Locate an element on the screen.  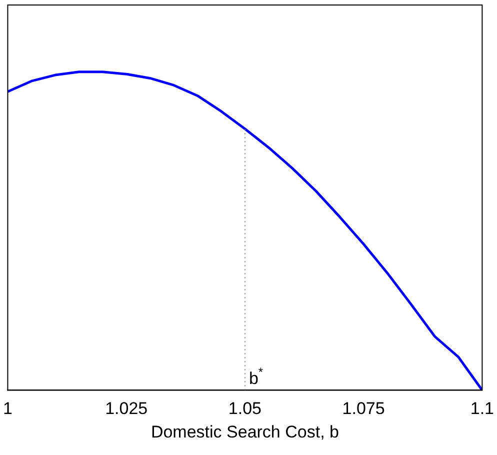
x-tick-label: 1.025 is located at coordinates (126, 408).